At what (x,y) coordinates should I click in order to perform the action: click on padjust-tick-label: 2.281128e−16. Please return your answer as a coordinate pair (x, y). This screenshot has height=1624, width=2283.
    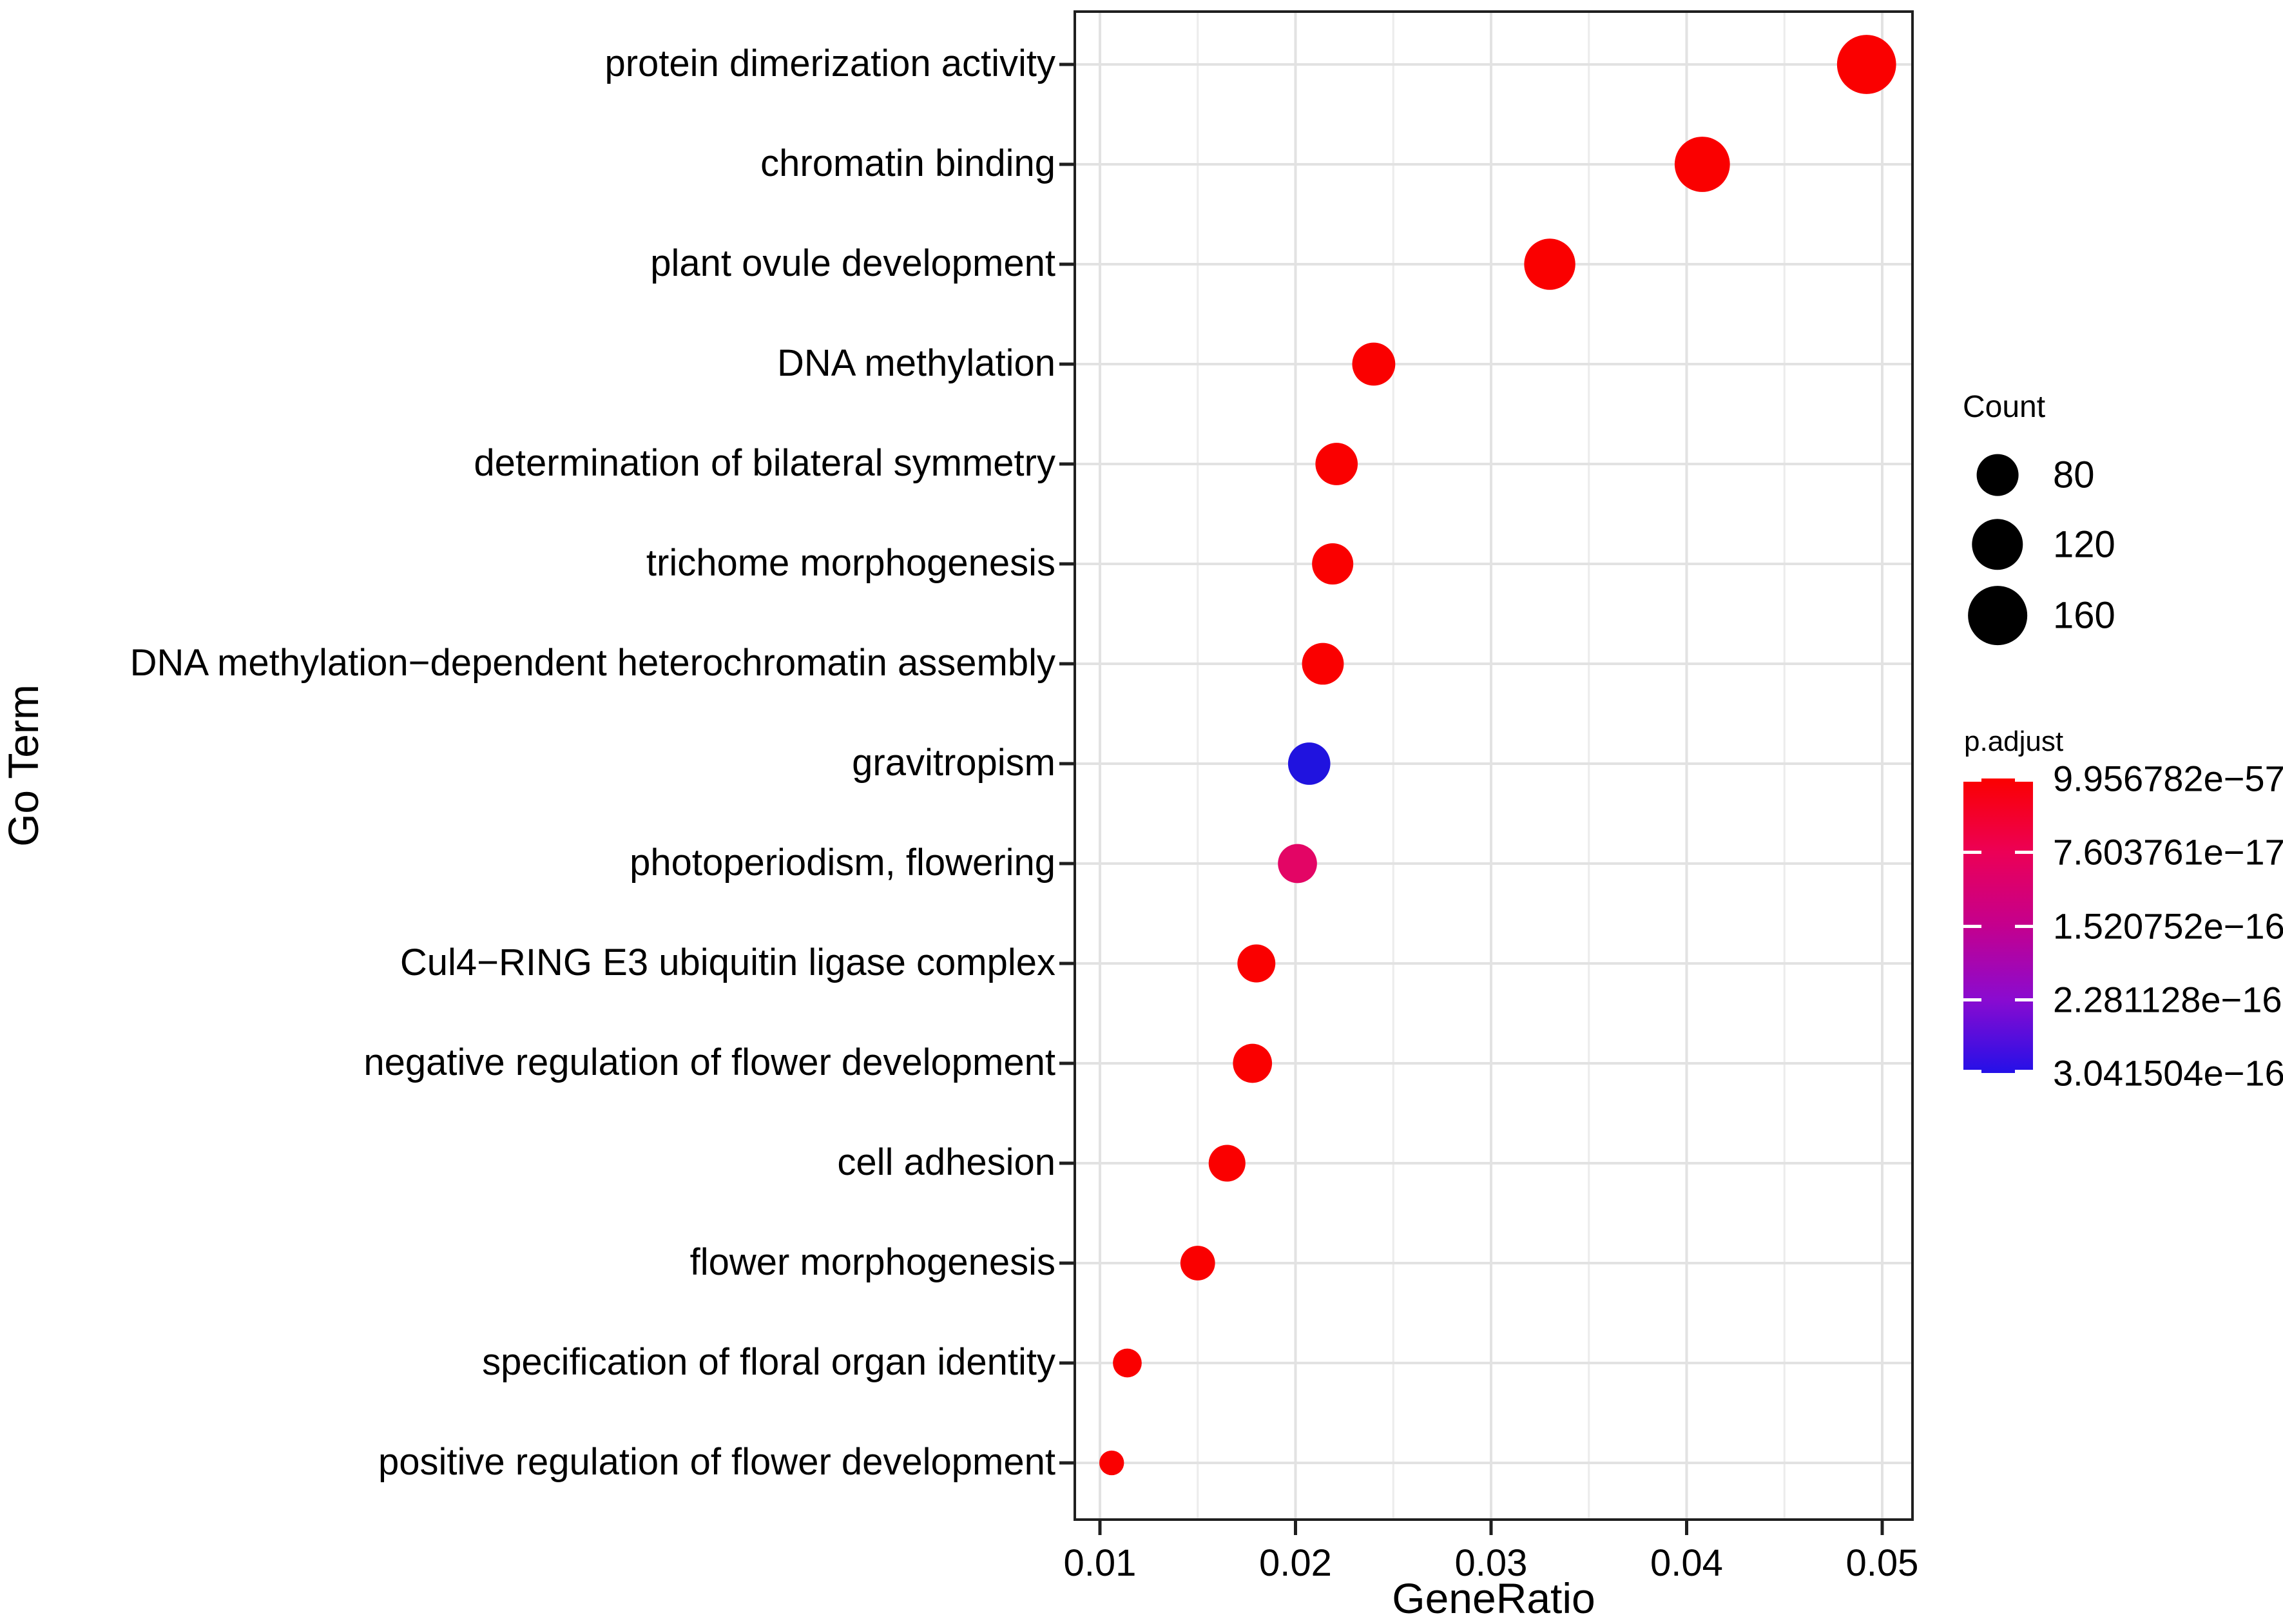
    Looking at the image, I should click on (2167, 1000).